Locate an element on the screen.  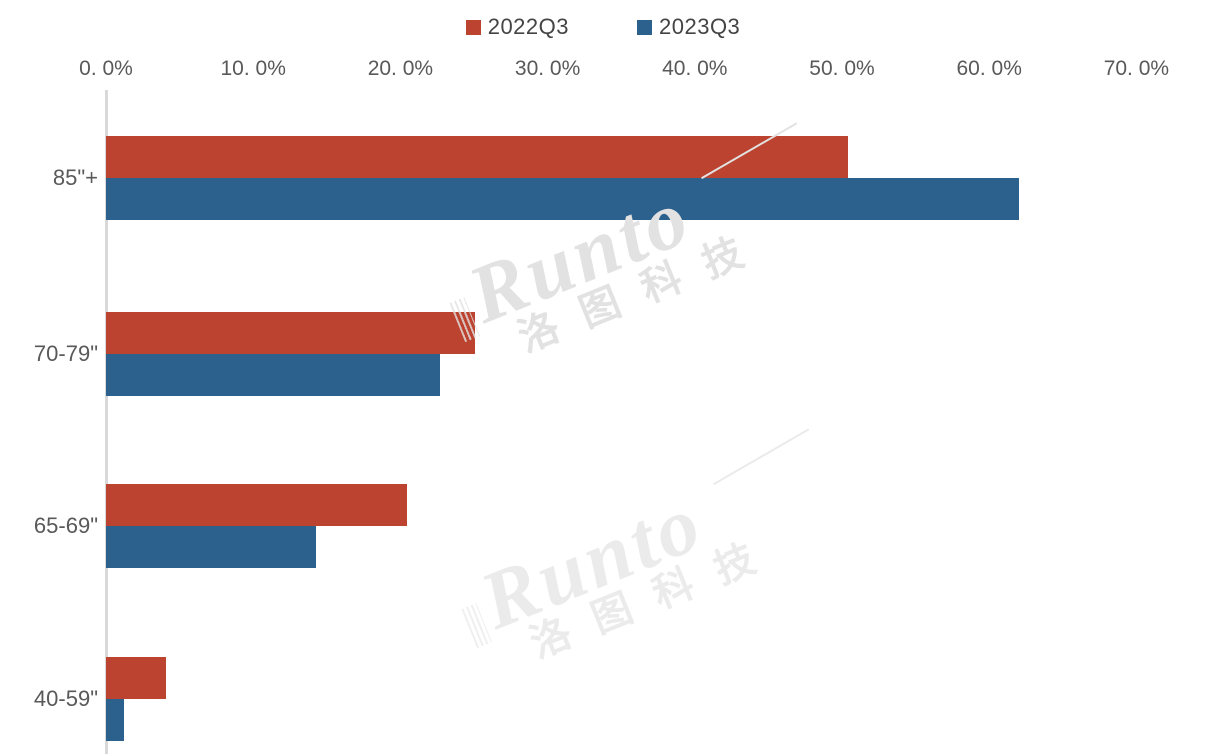
x-tick-label: 50. 0% is located at coordinates (842, 68).